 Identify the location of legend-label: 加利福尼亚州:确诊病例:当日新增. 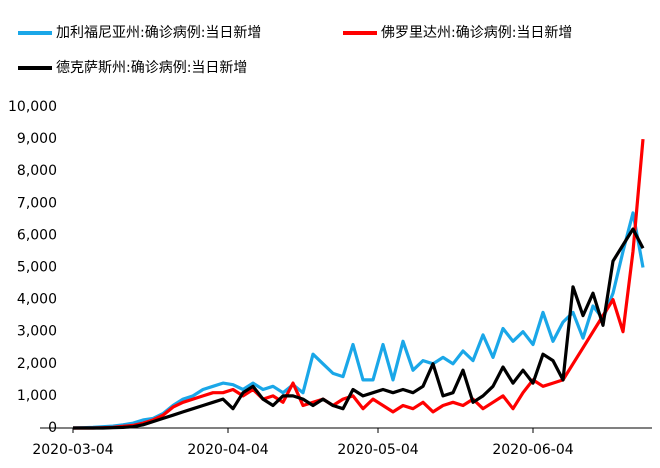
(158, 33).